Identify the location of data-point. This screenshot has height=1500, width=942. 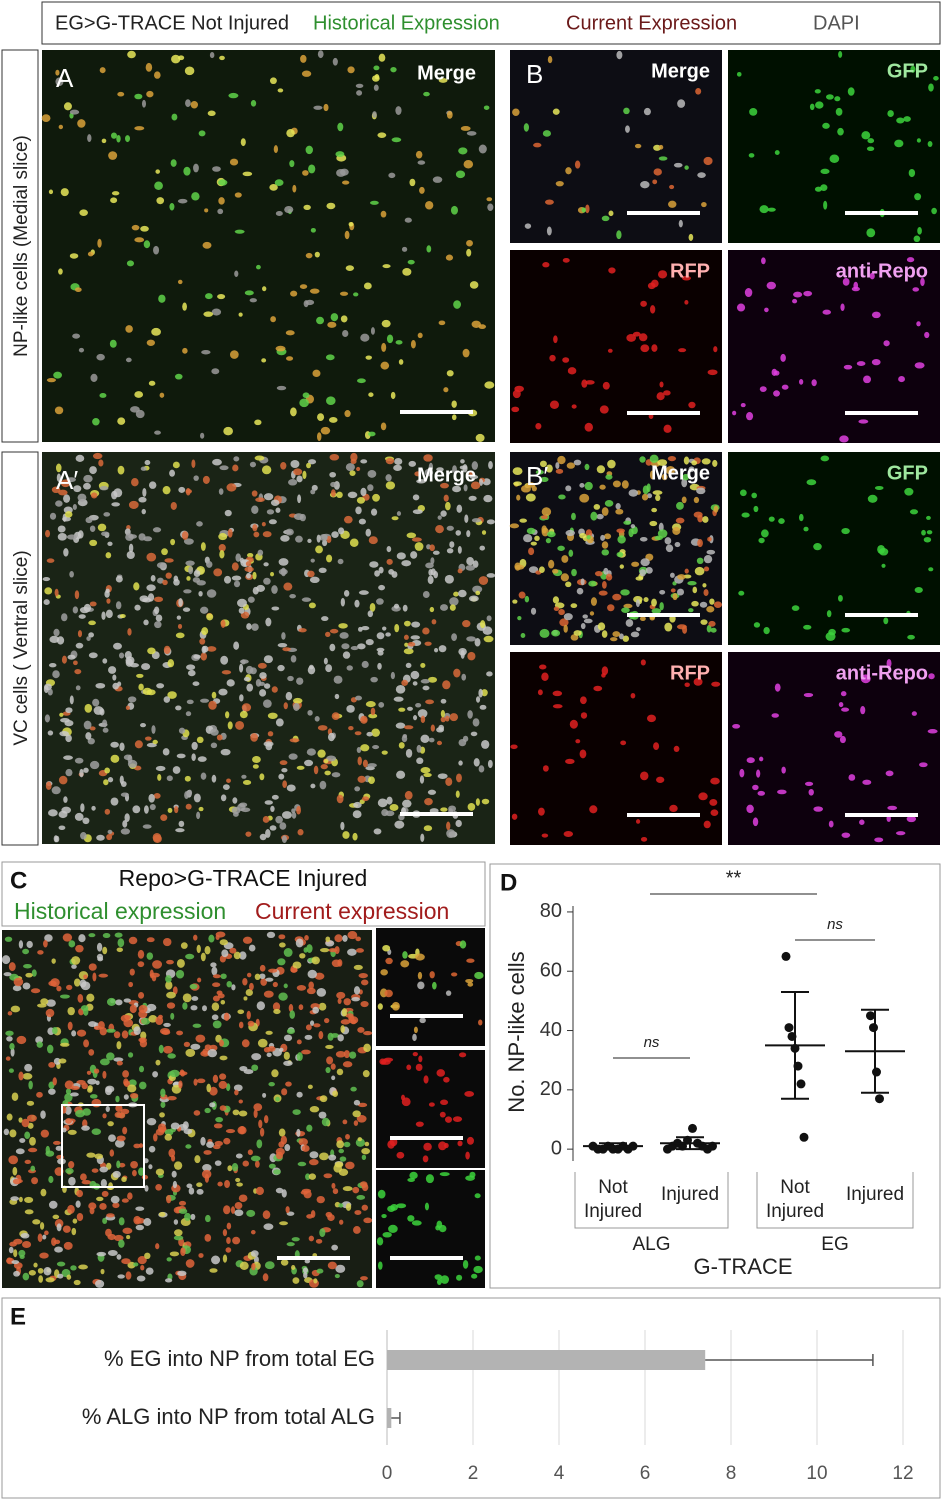
(786, 956).